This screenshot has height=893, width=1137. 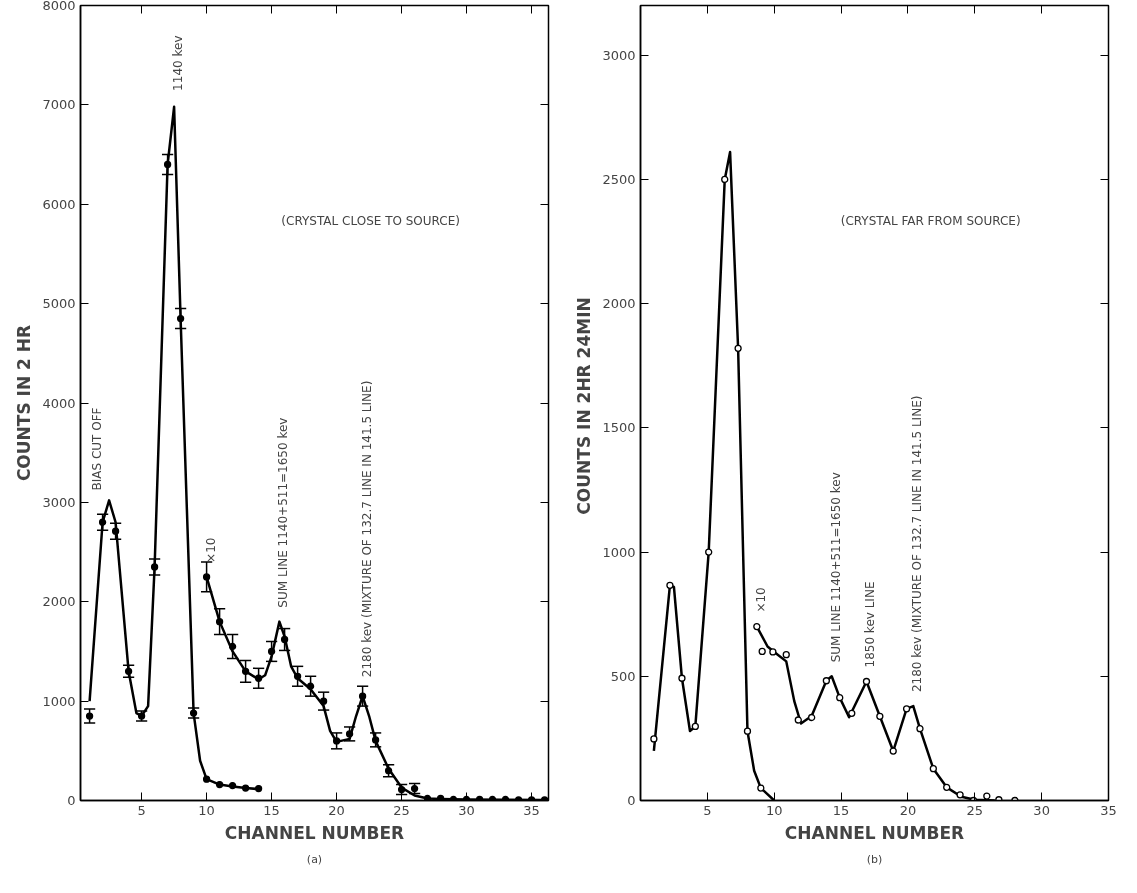 What do you see at coordinates (59, 403) in the screenshot?
I see `y-tick-label: 4000` at bounding box center [59, 403].